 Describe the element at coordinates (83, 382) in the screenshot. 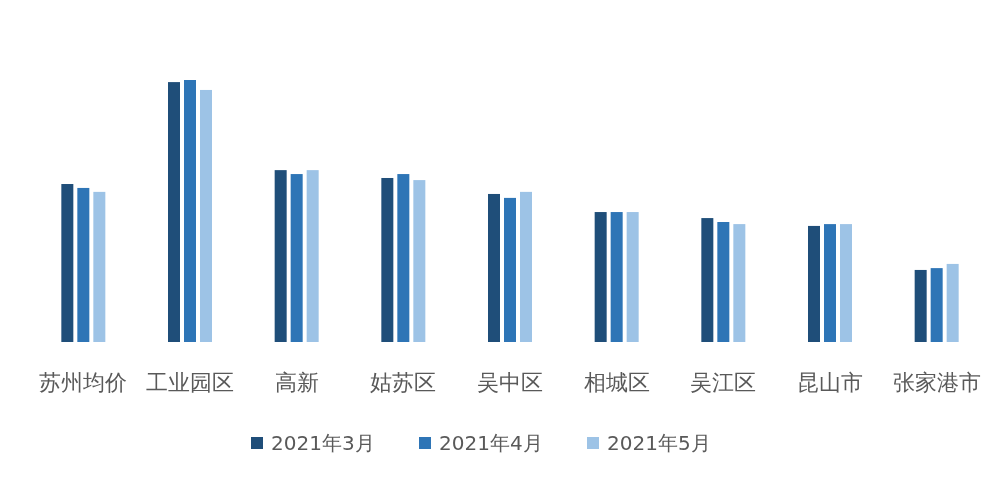

I see `x-tick-label: 苏州均价` at that location.